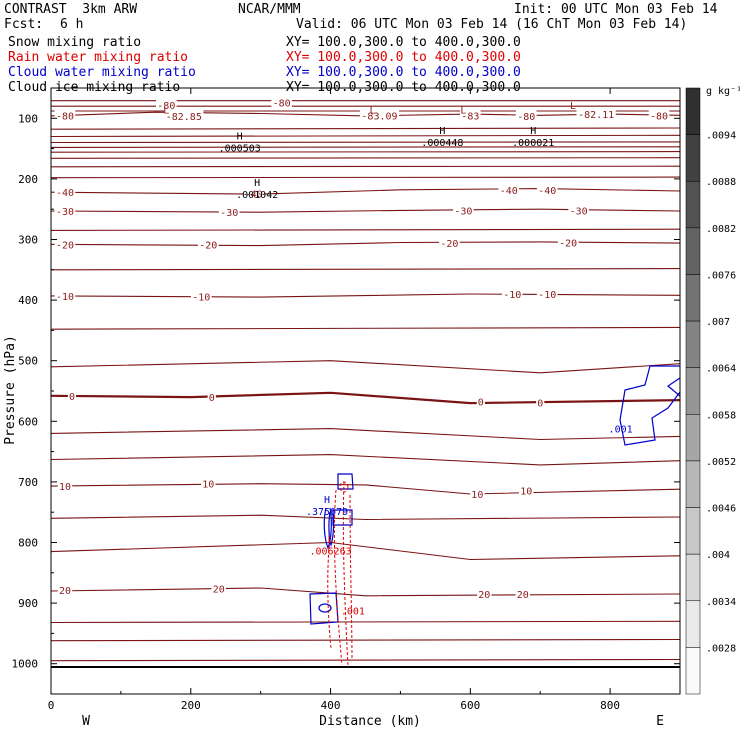  What do you see at coordinates (86, 721) in the screenshot?
I see `west-label: W` at bounding box center [86, 721].